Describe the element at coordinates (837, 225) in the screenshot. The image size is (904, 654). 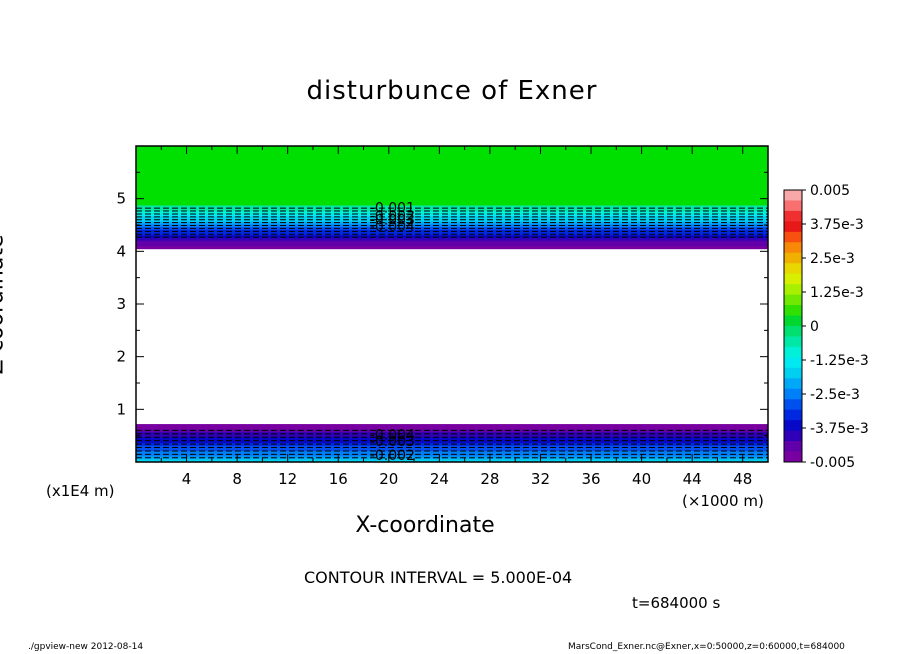
I see `colorbar-label: 3.75e-3` at that location.